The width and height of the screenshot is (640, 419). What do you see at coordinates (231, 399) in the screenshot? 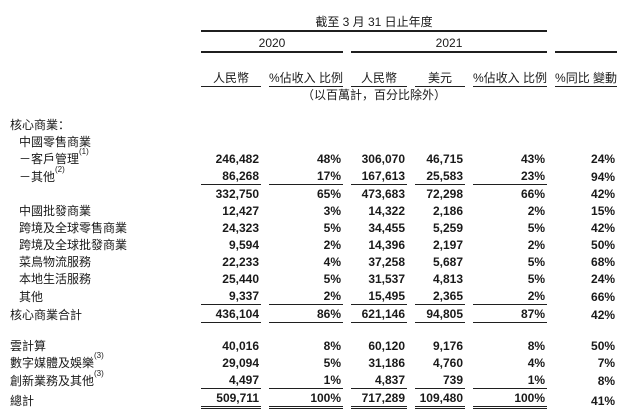
I see `cell-rmb-2020: 509,711` at bounding box center [231, 399].